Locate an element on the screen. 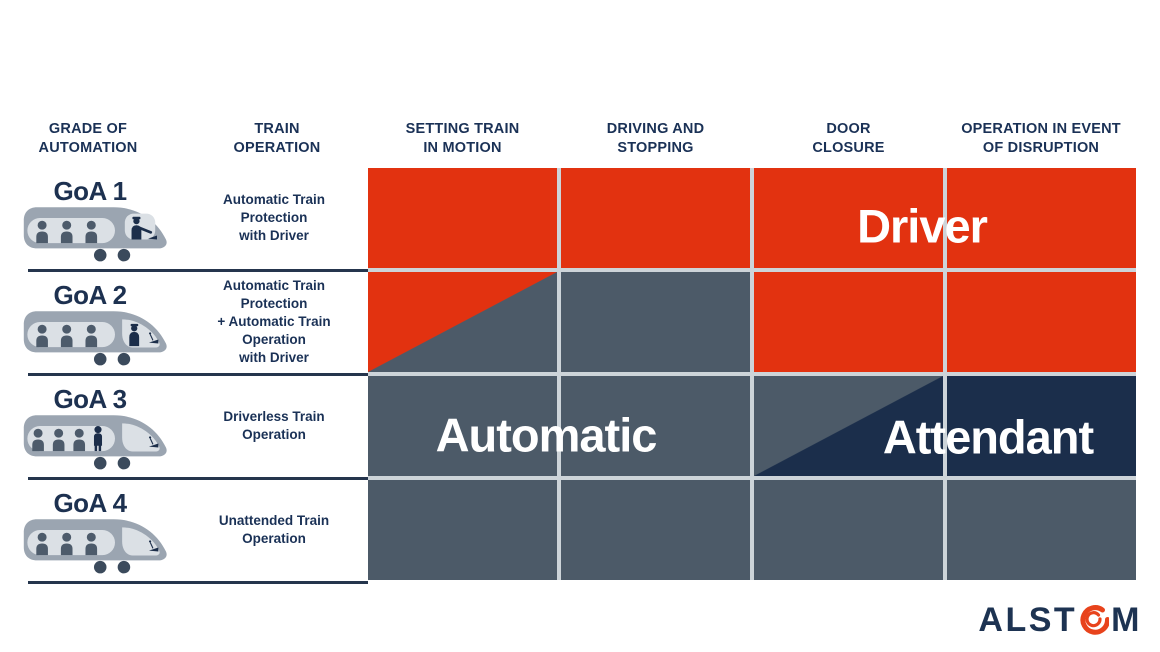 This screenshot has width=1160, height=652. goa4-label: GoA 4 is located at coordinates (90, 503).